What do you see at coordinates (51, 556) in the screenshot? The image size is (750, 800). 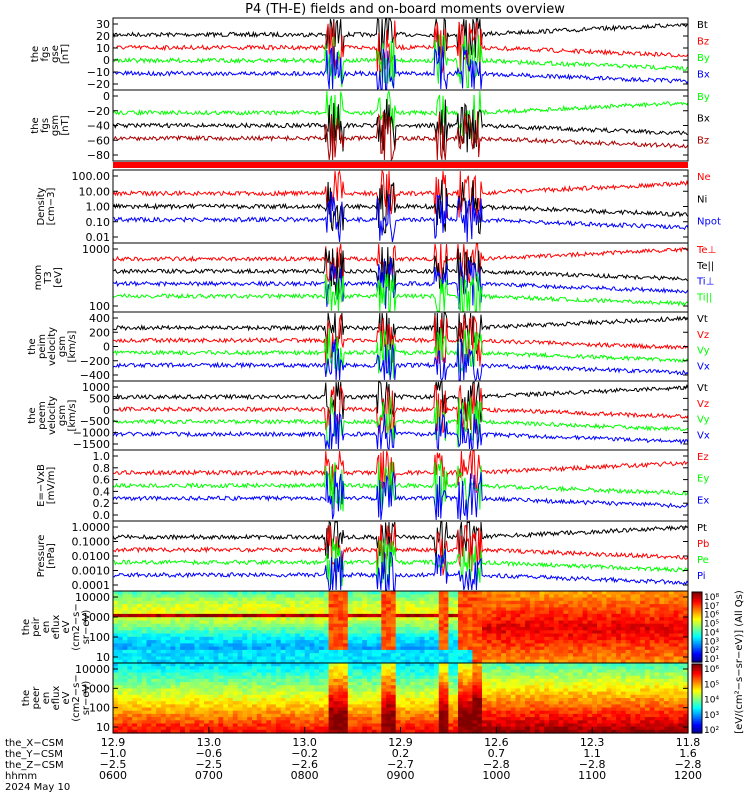 I see `y-axis-label-line: [nPa]` at bounding box center [51, 556].